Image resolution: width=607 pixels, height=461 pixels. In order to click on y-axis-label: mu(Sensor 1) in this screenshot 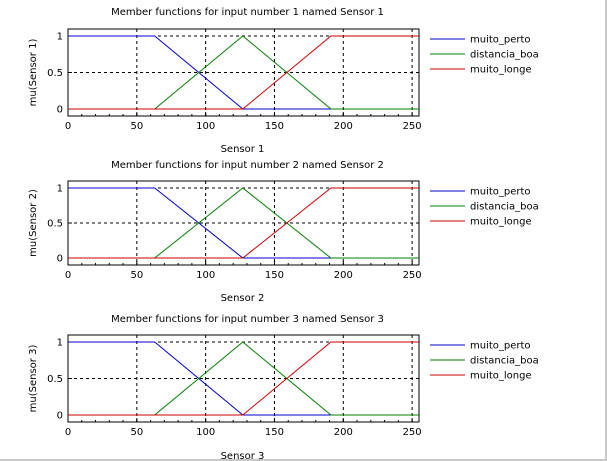, I will do `click(33, 73)`.